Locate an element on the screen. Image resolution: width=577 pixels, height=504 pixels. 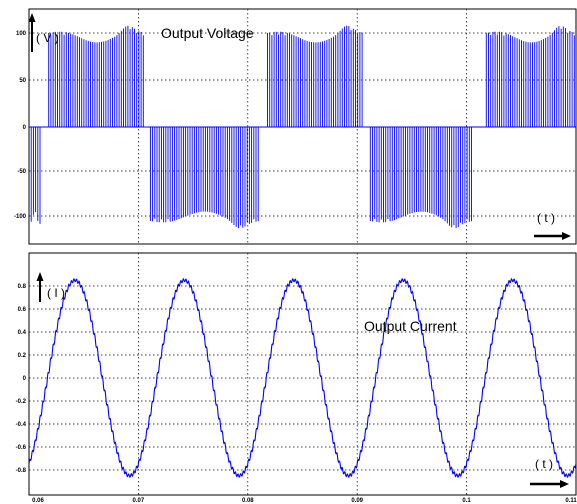
voltage-y-tick-label: 50 is located at coordinates (22, 81).